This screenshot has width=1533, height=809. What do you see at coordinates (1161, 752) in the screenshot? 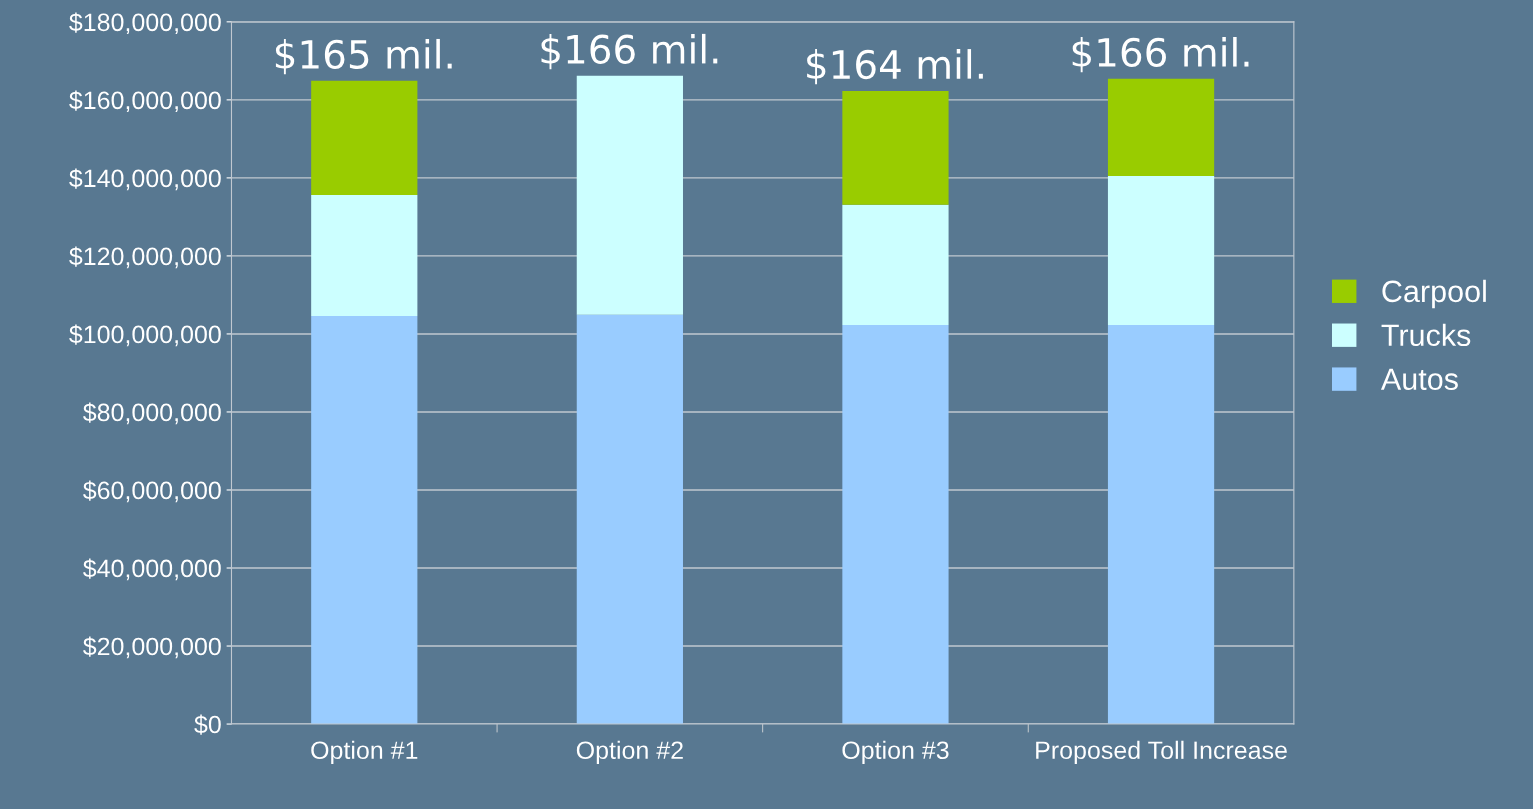
I see `x-tick-label: Proposed Toll Increase` at bounding box center [1161, 752].